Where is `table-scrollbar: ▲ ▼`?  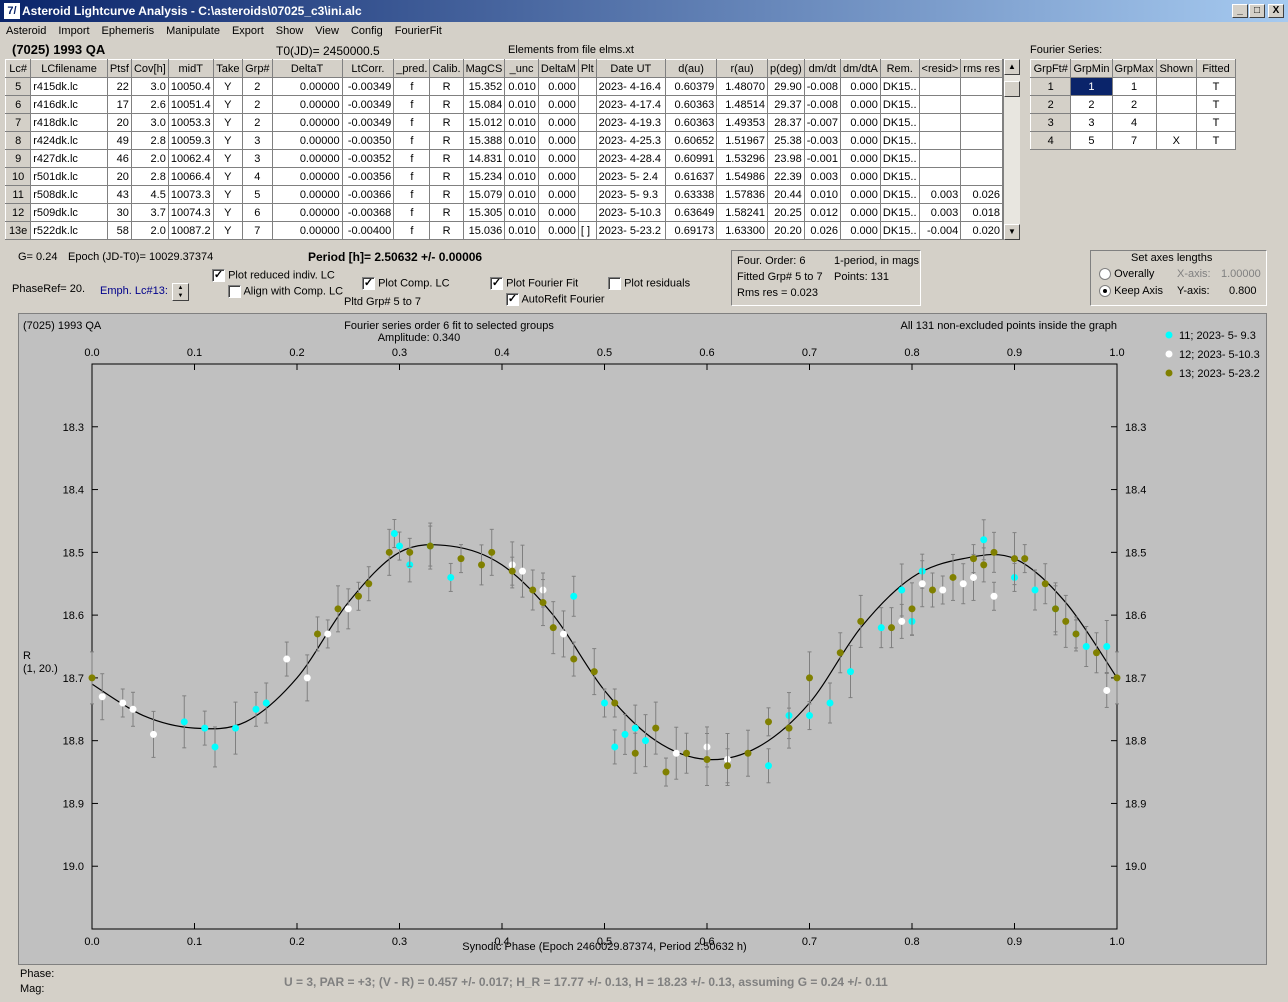 table-scrollbar: ▲ ▼ is located at coordinates (1011, 149).